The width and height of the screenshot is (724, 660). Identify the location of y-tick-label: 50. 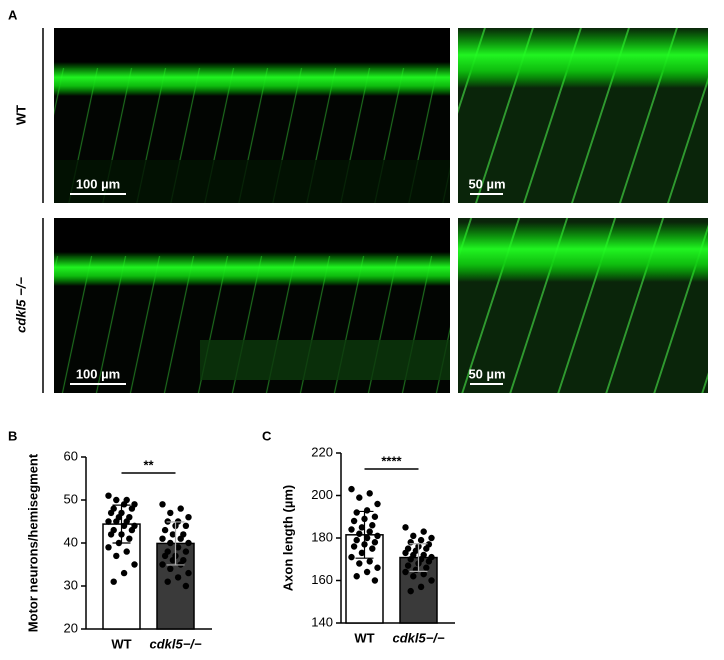
(71, 498).